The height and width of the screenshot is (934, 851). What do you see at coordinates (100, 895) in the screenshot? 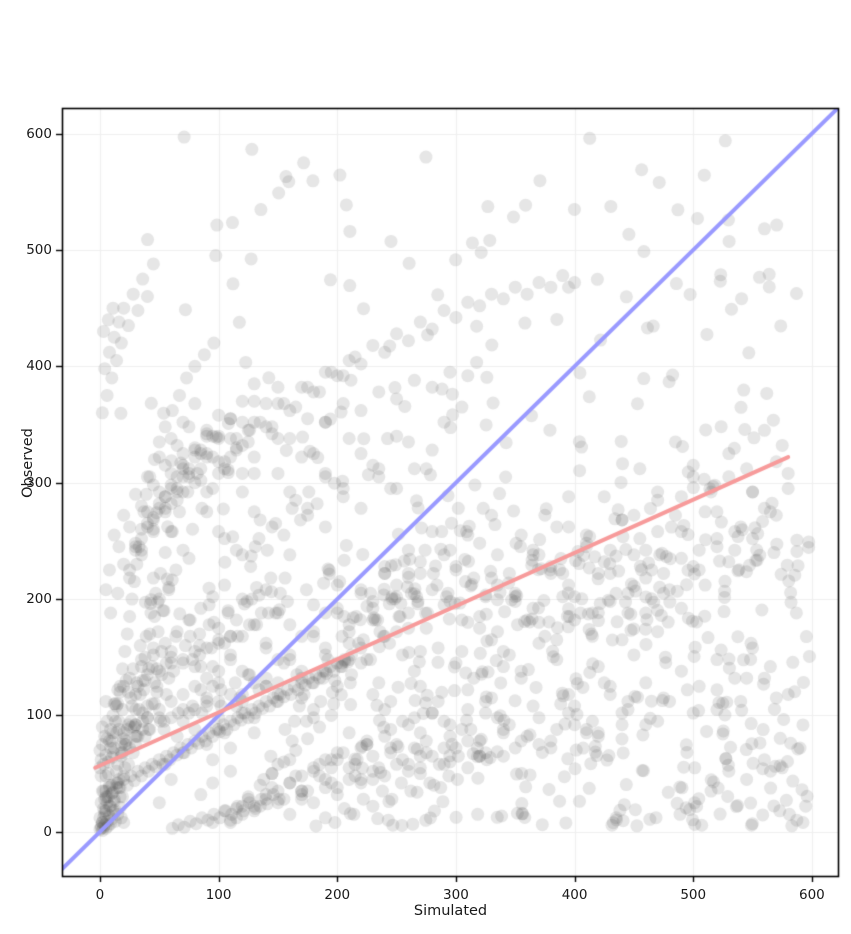
I see `x-tick-label: 0` at bounding box center [100, 895].